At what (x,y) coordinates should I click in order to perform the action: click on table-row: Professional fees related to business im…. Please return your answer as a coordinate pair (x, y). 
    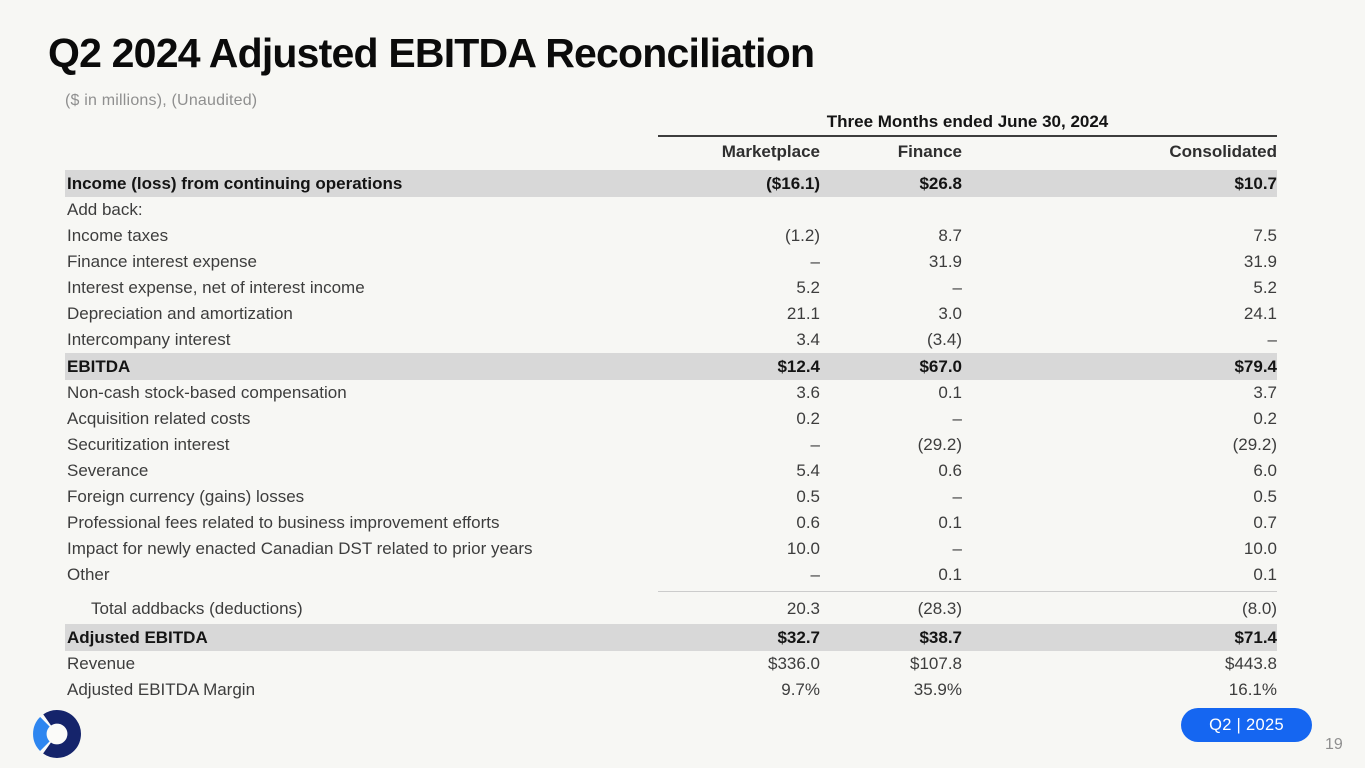
    Looking at the image, I should click on (671, 523).